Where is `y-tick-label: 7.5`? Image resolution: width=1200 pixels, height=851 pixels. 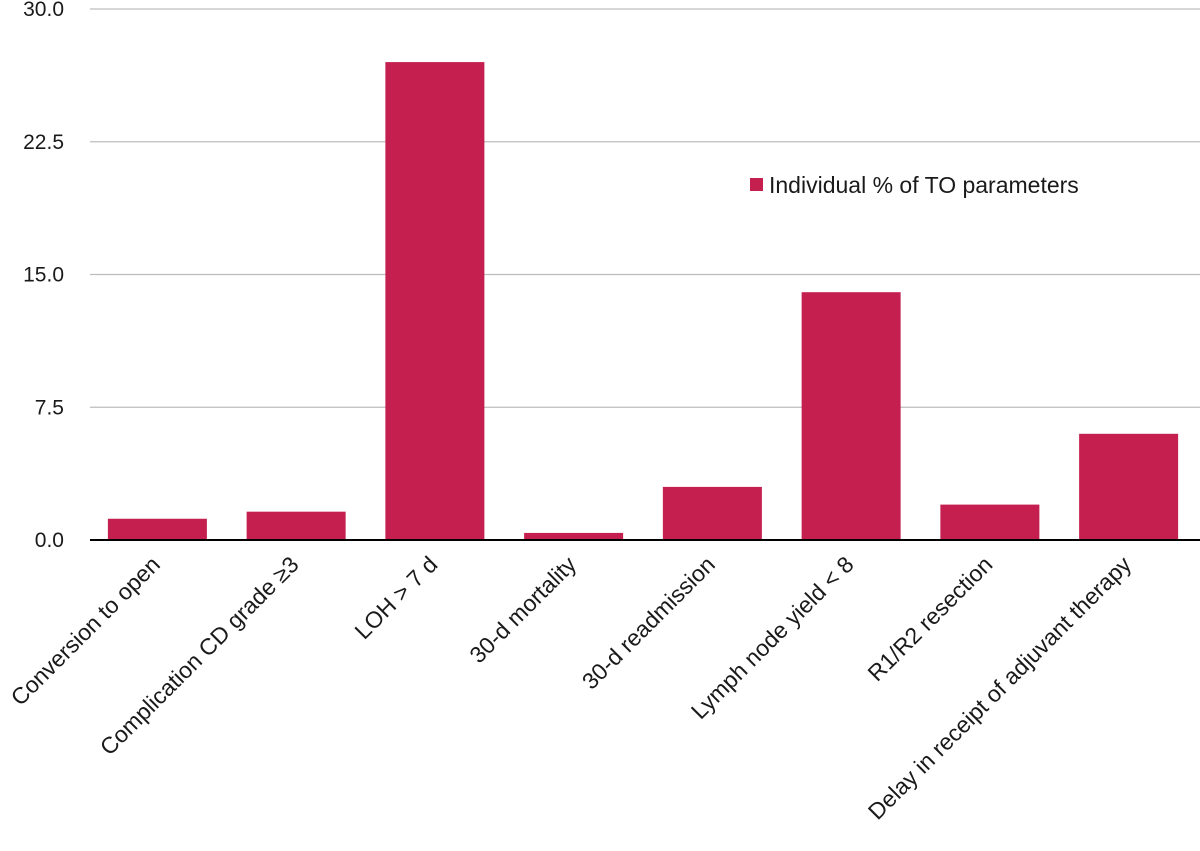
y-tick-label: 7.5 is located at coordinates (49, 407).